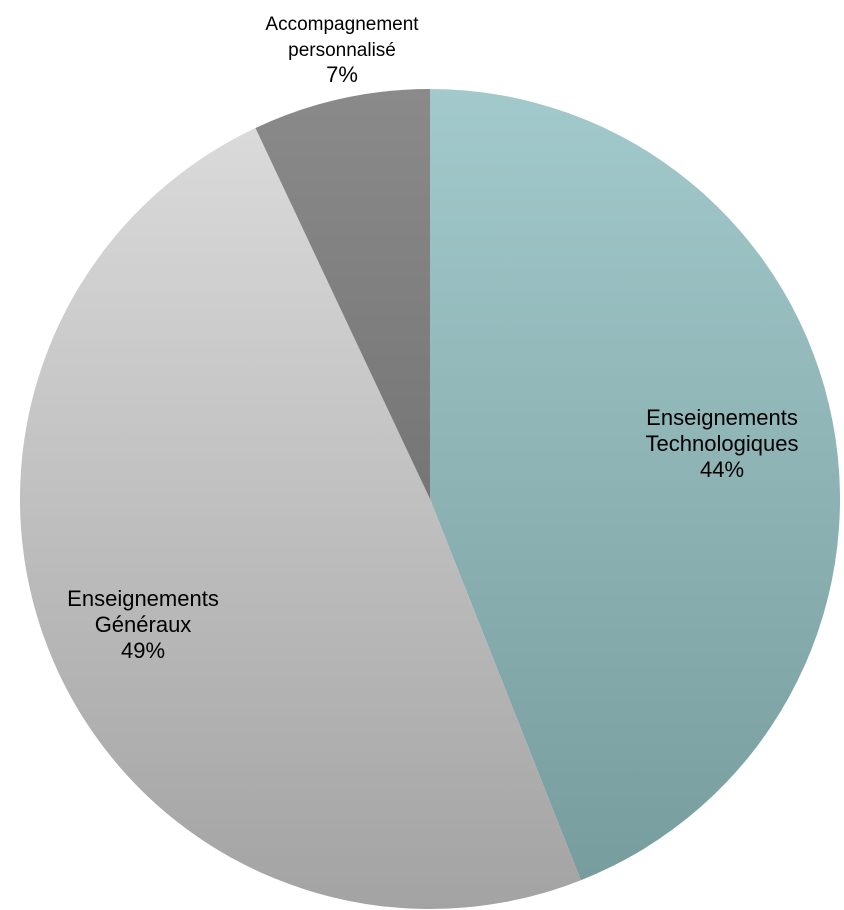 This screenshot has width=844, height=910. Describe the element at coordinates (722, 469) in the screenshot. I see `slice-percent-label: 44%` at that location.